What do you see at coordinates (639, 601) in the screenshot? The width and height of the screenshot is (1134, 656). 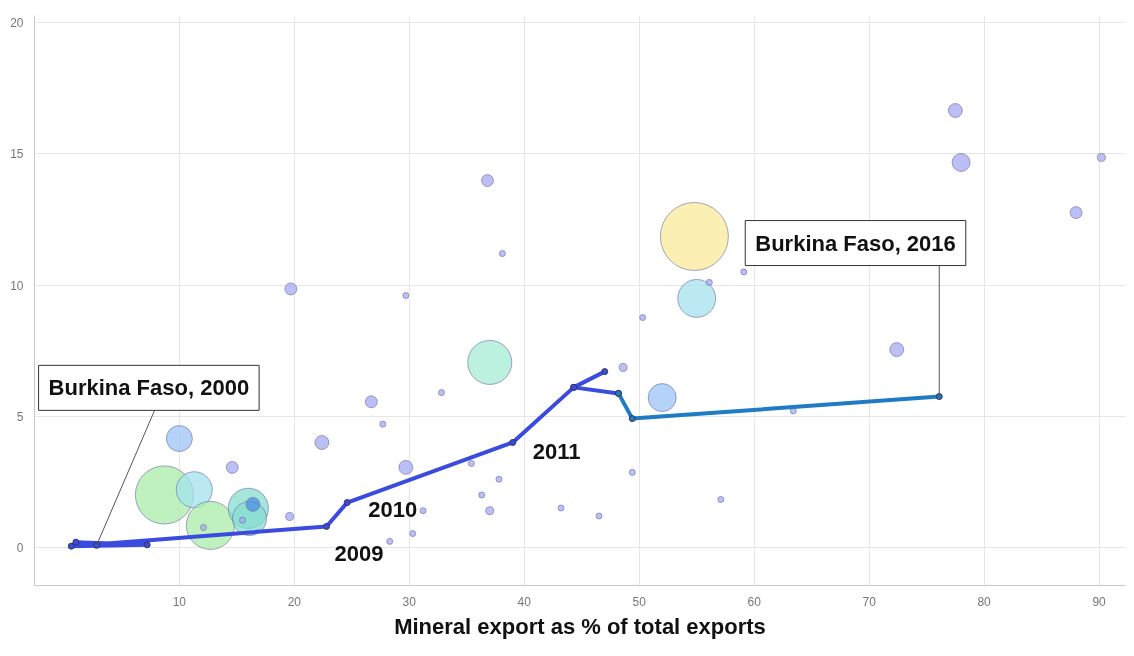 I see `x-tick-label: 50` at bounding box center [639, 601].